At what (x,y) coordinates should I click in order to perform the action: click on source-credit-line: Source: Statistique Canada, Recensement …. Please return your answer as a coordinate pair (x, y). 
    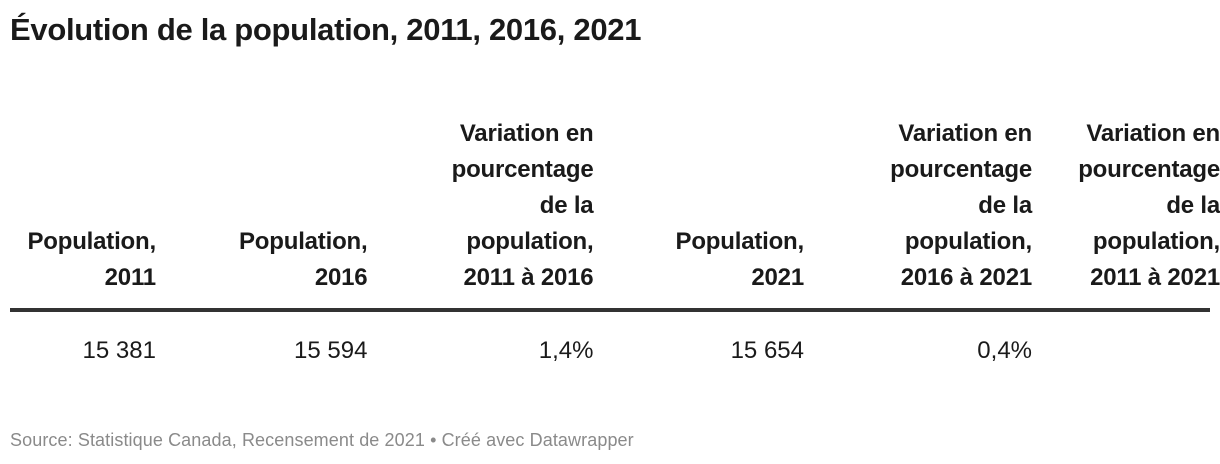
    Looking at the image, I should click on (322, 440).